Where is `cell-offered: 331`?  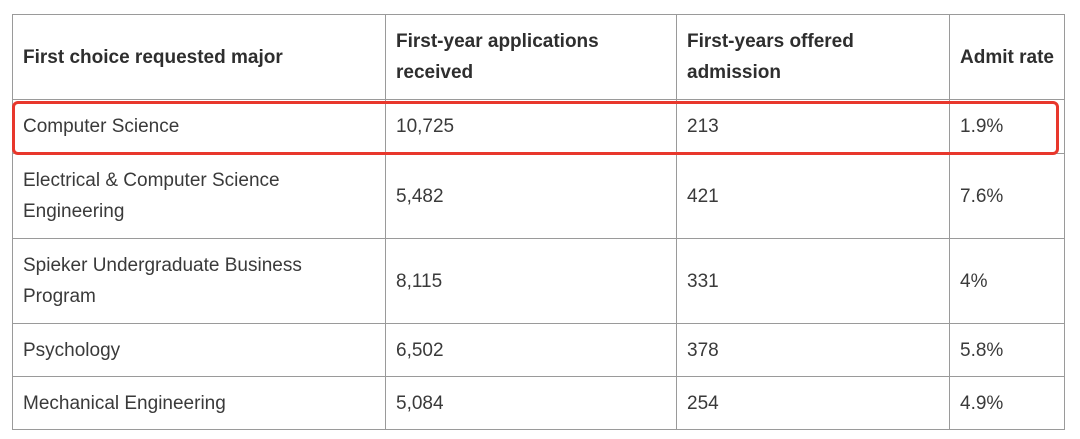 cell-offered: 331 is located at coordinates (813, 281).